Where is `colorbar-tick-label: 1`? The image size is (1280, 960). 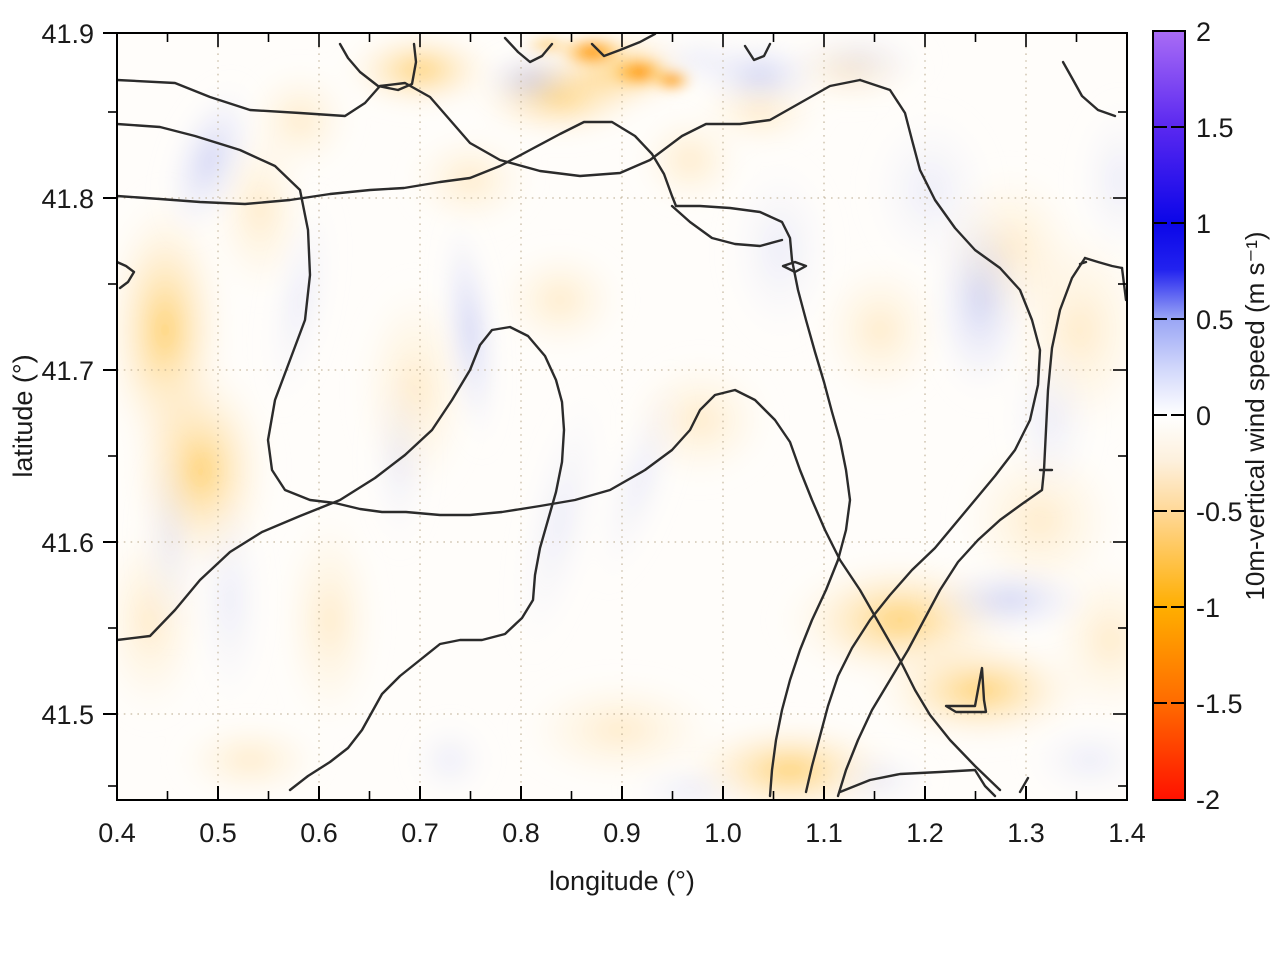 colorbar-tick-label: 1 is located at coordinates (1203, 224).